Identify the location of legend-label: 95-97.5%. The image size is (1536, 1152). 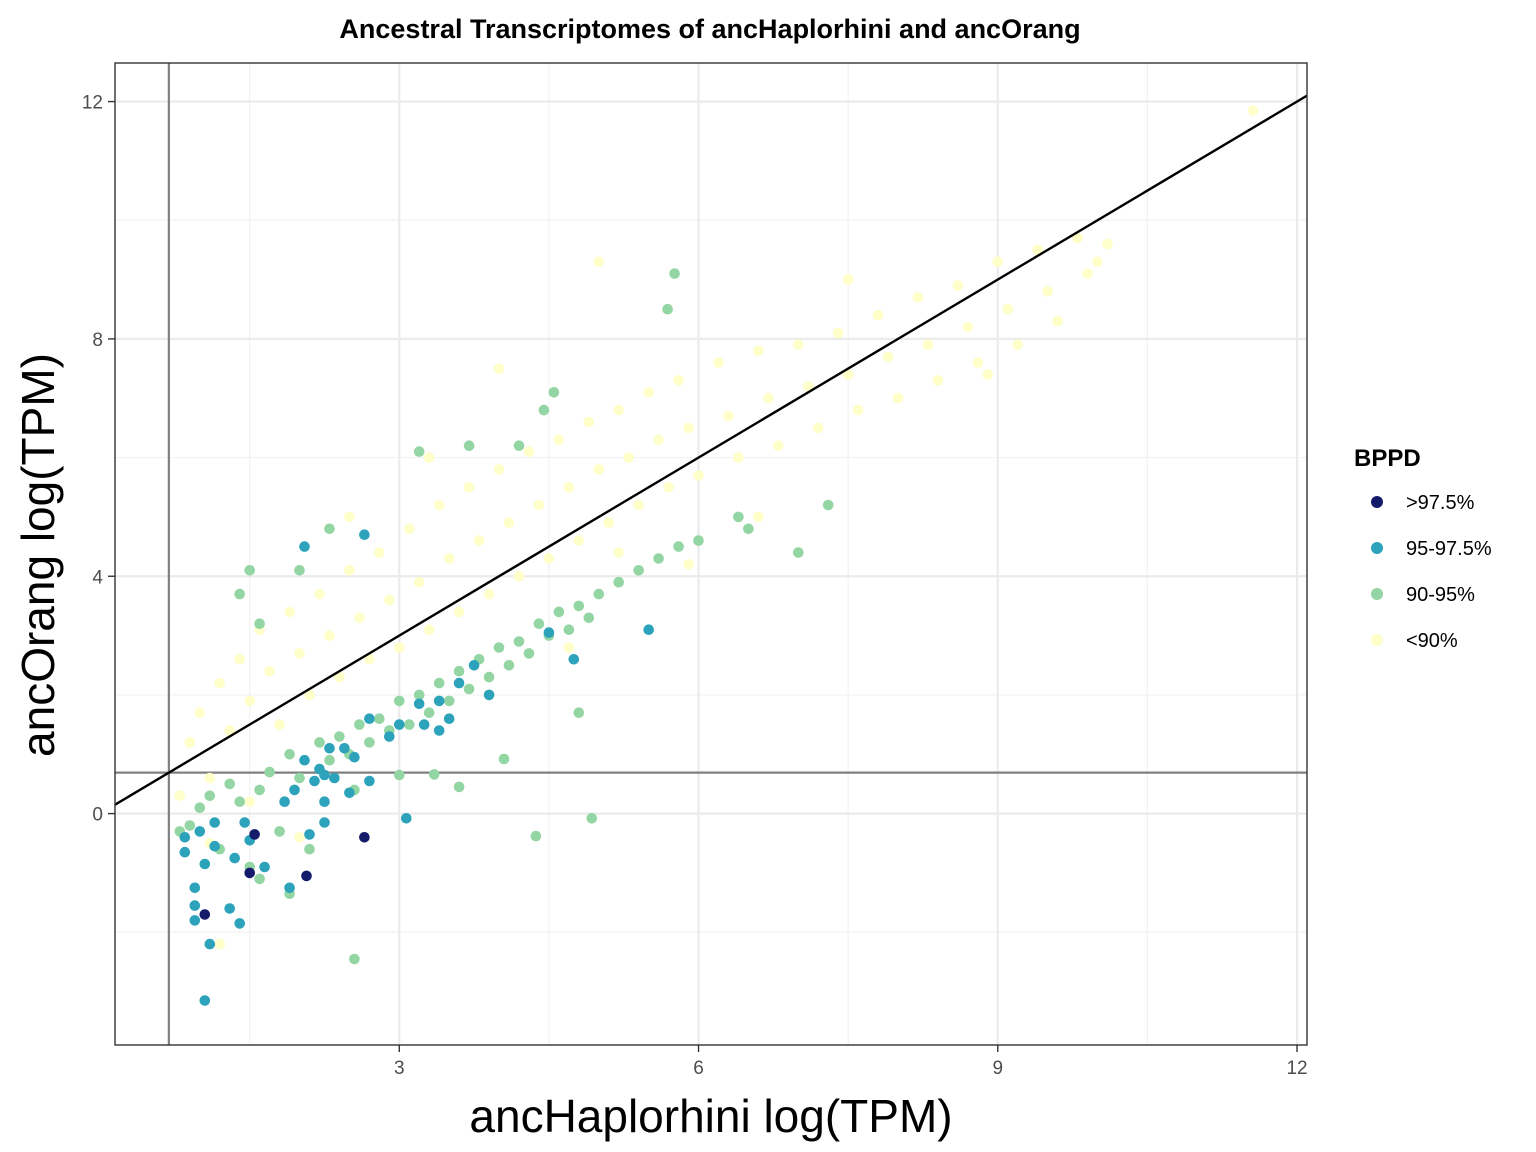
(1449, 549).